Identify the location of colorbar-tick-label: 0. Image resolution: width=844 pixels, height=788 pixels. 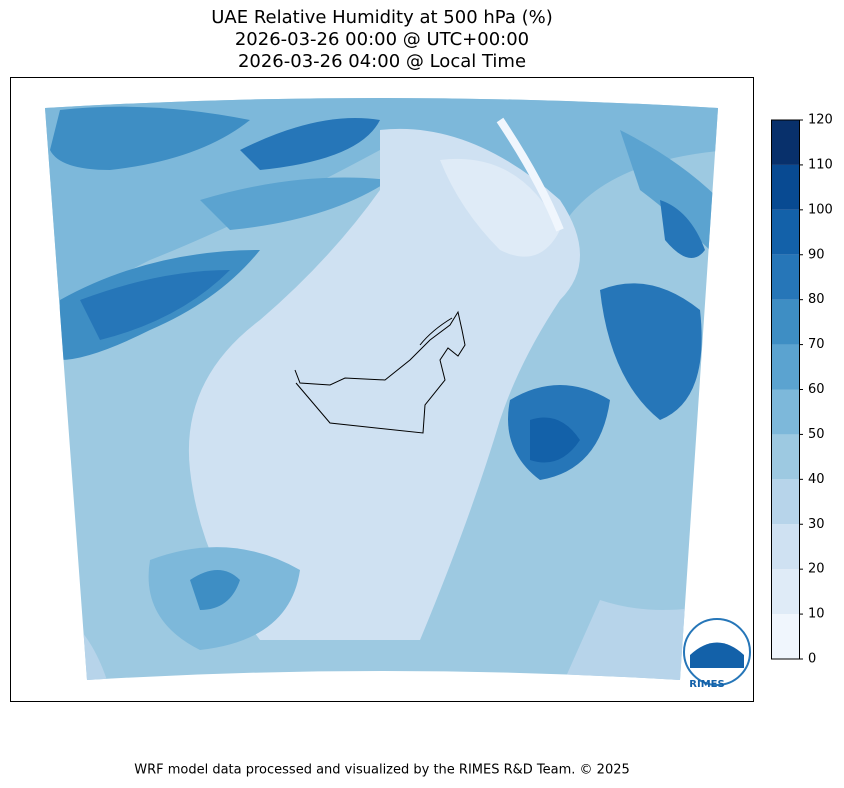
(812, 659).